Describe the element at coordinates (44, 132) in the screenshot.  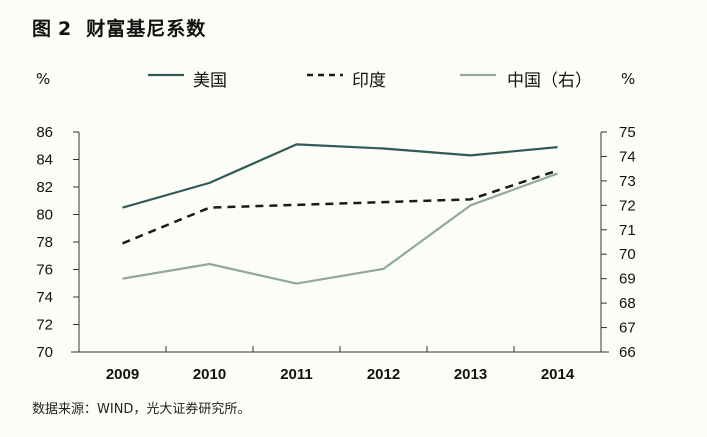
I see `left-axis-tick-label: 86` at that location.